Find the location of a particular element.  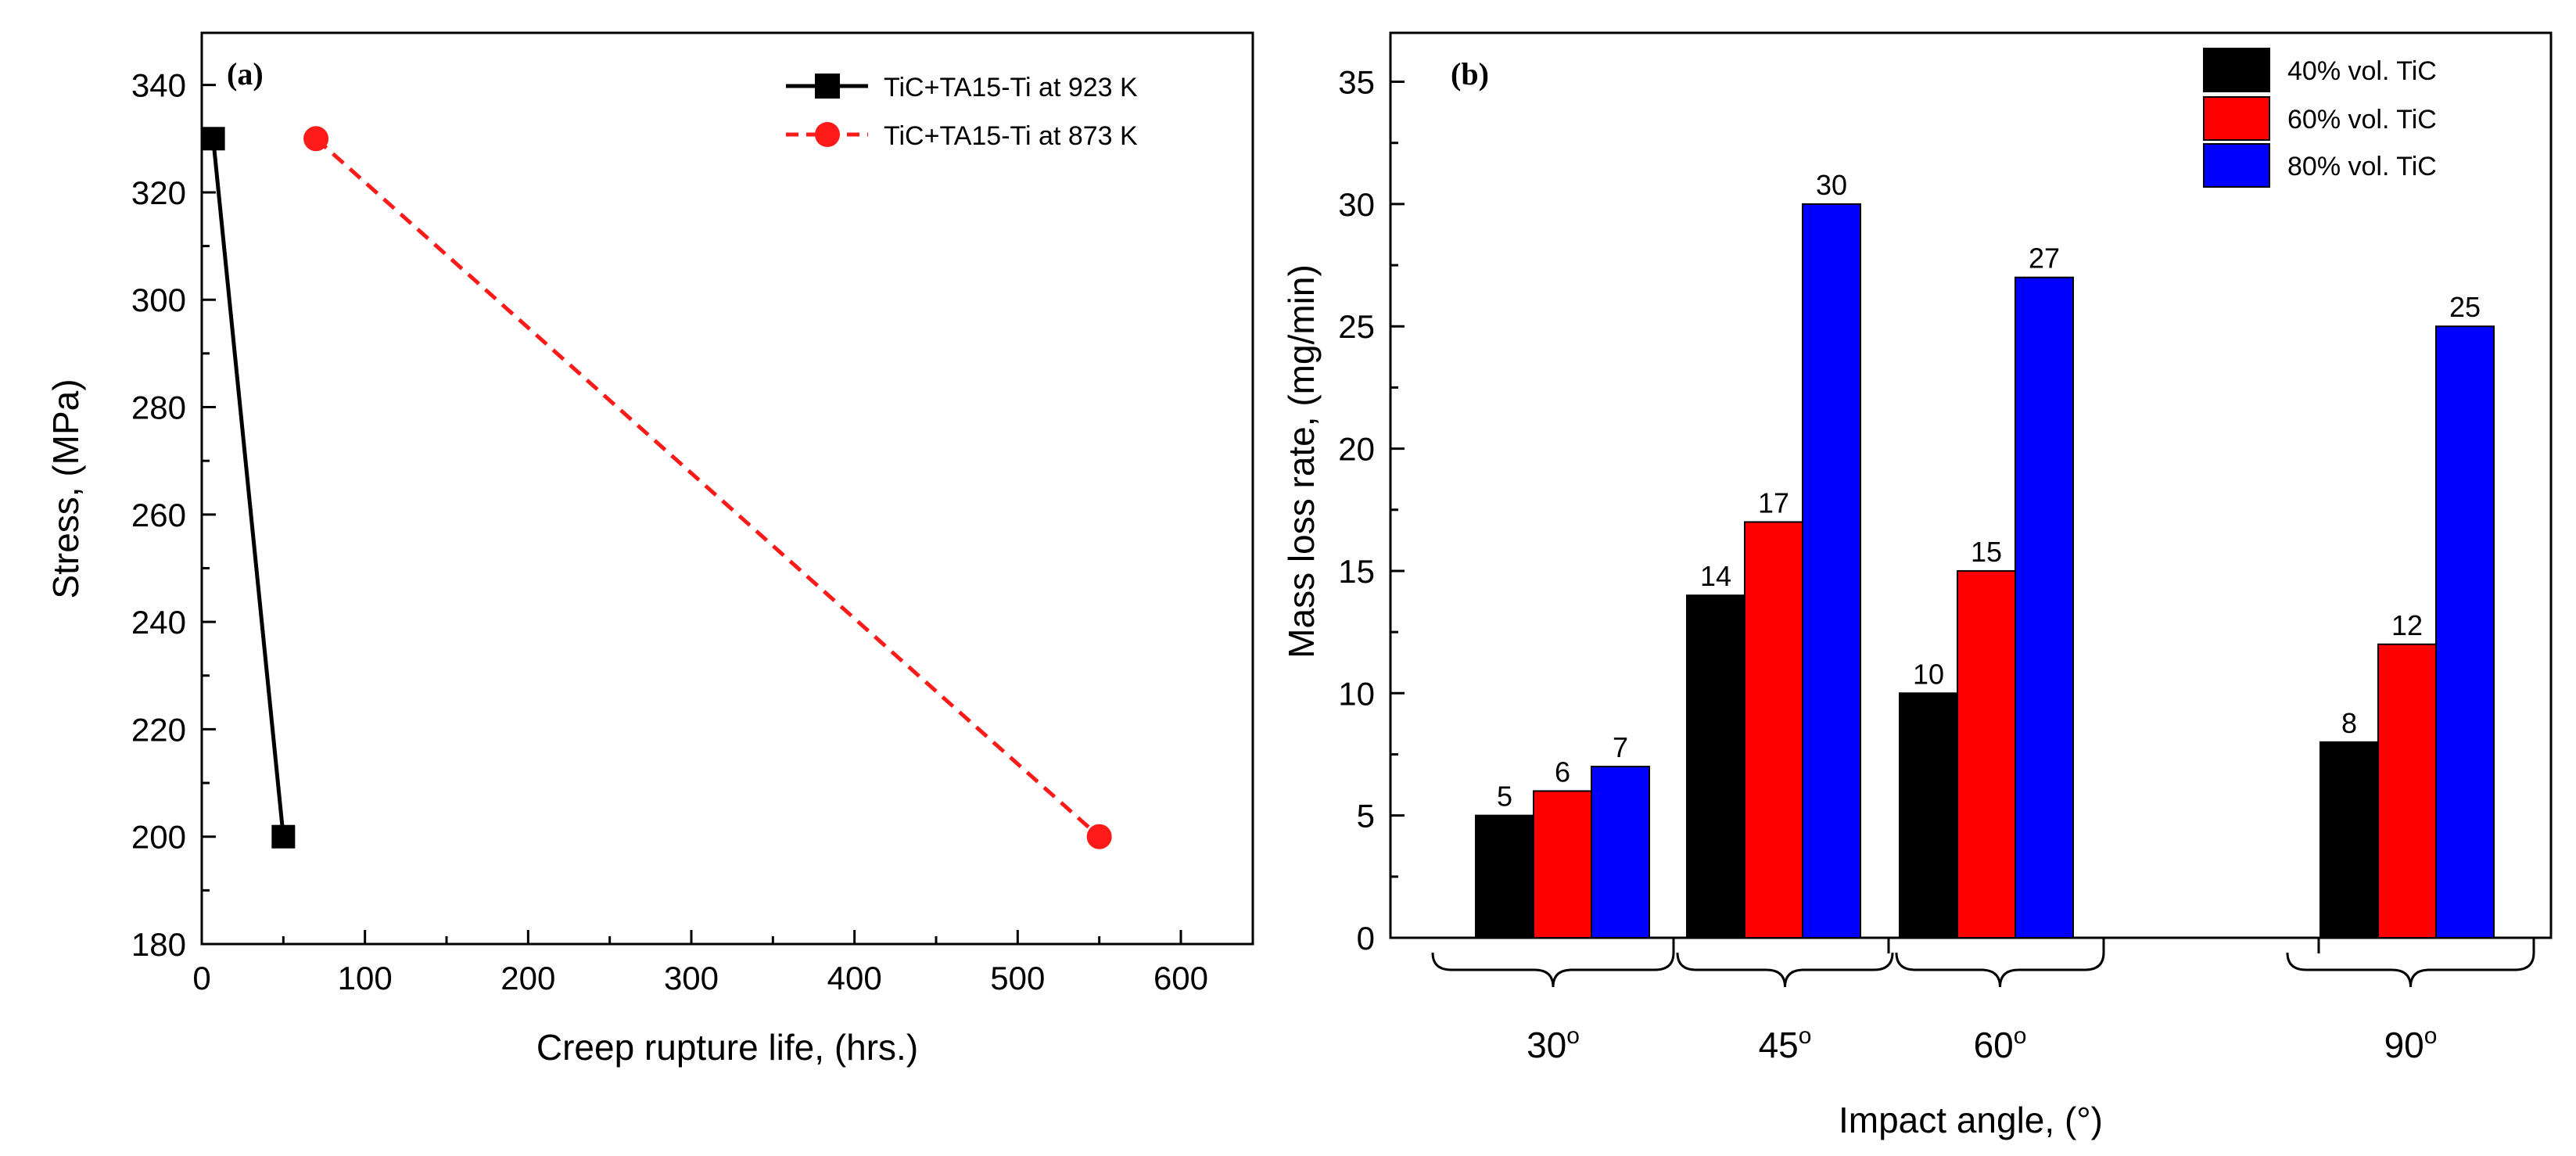

bar-value-label: 5 is located at coordinates (1504, 797).